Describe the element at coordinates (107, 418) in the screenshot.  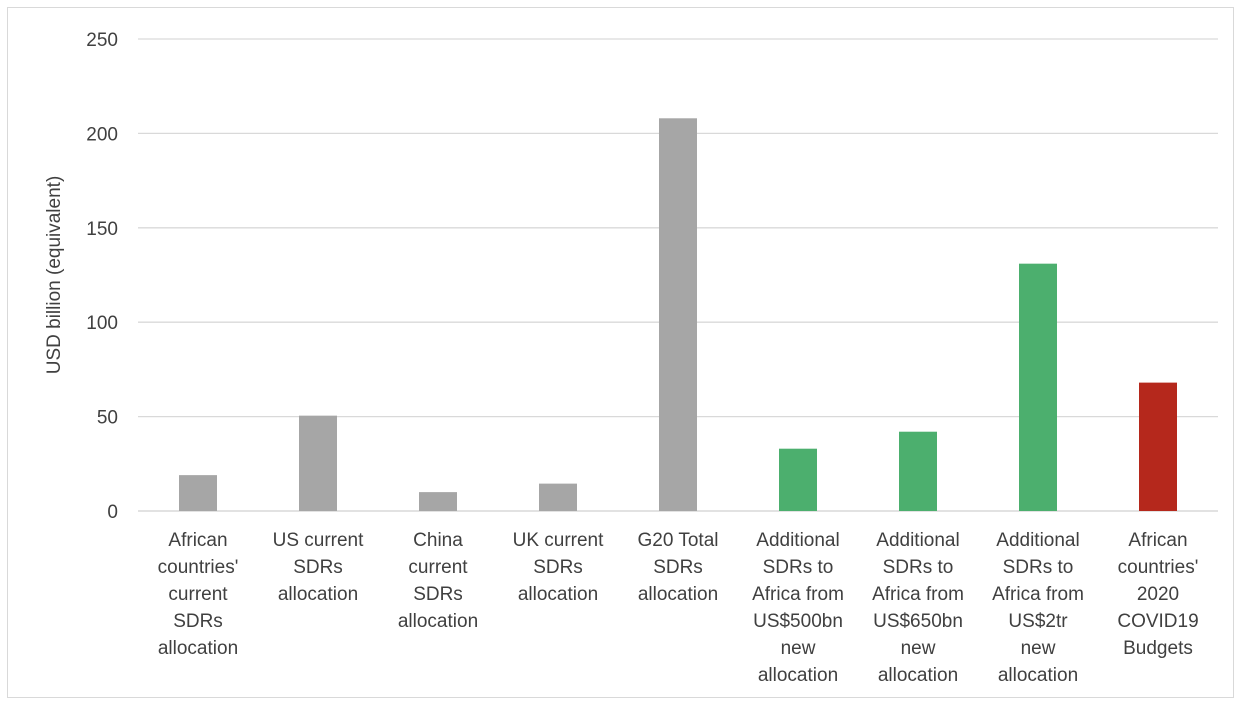
I see `y-tick-label: 50` at that location.